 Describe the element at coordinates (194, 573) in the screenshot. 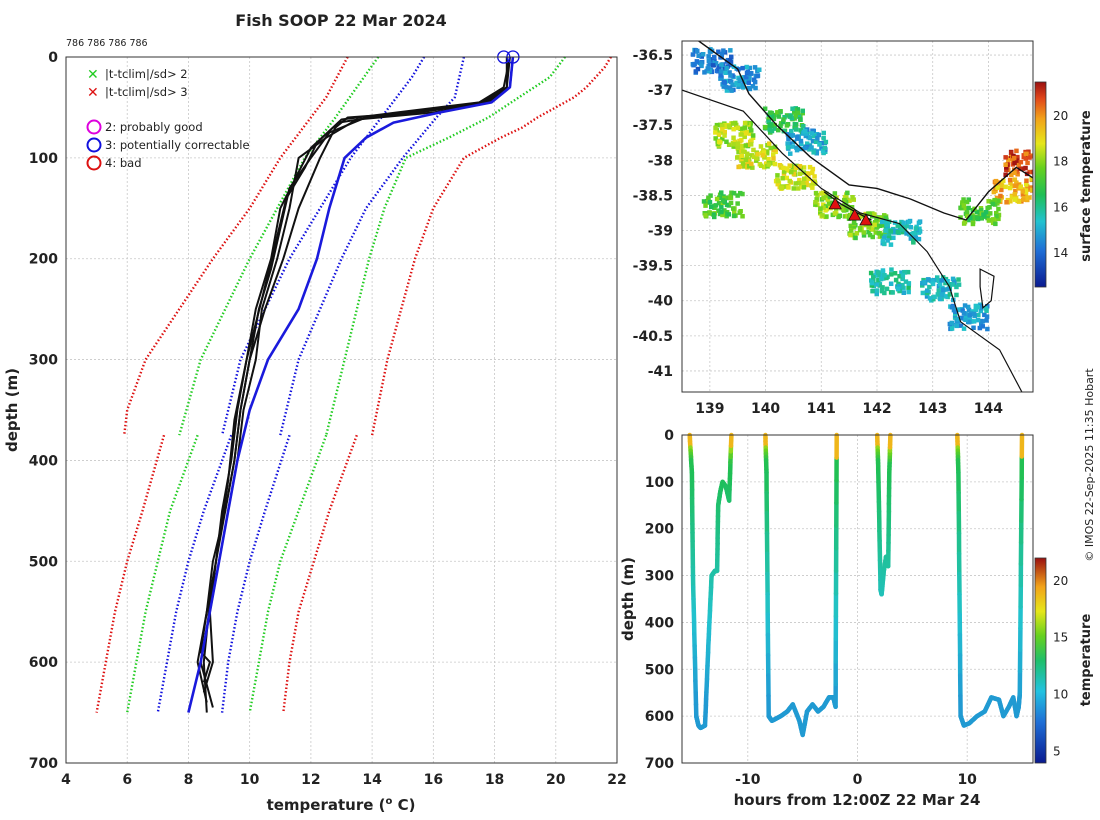

I see `climatology-line` at that location.